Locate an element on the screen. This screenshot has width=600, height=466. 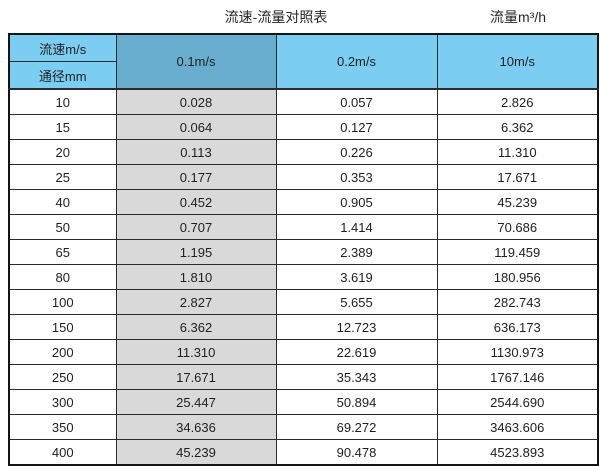
flow-value-cell: 22.619 is located at coordinates (356, 352).